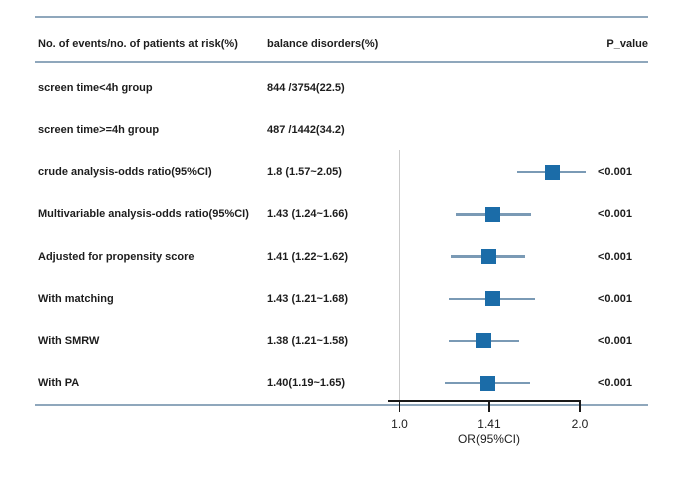  I want to click on reference-line, so click(399, 276).